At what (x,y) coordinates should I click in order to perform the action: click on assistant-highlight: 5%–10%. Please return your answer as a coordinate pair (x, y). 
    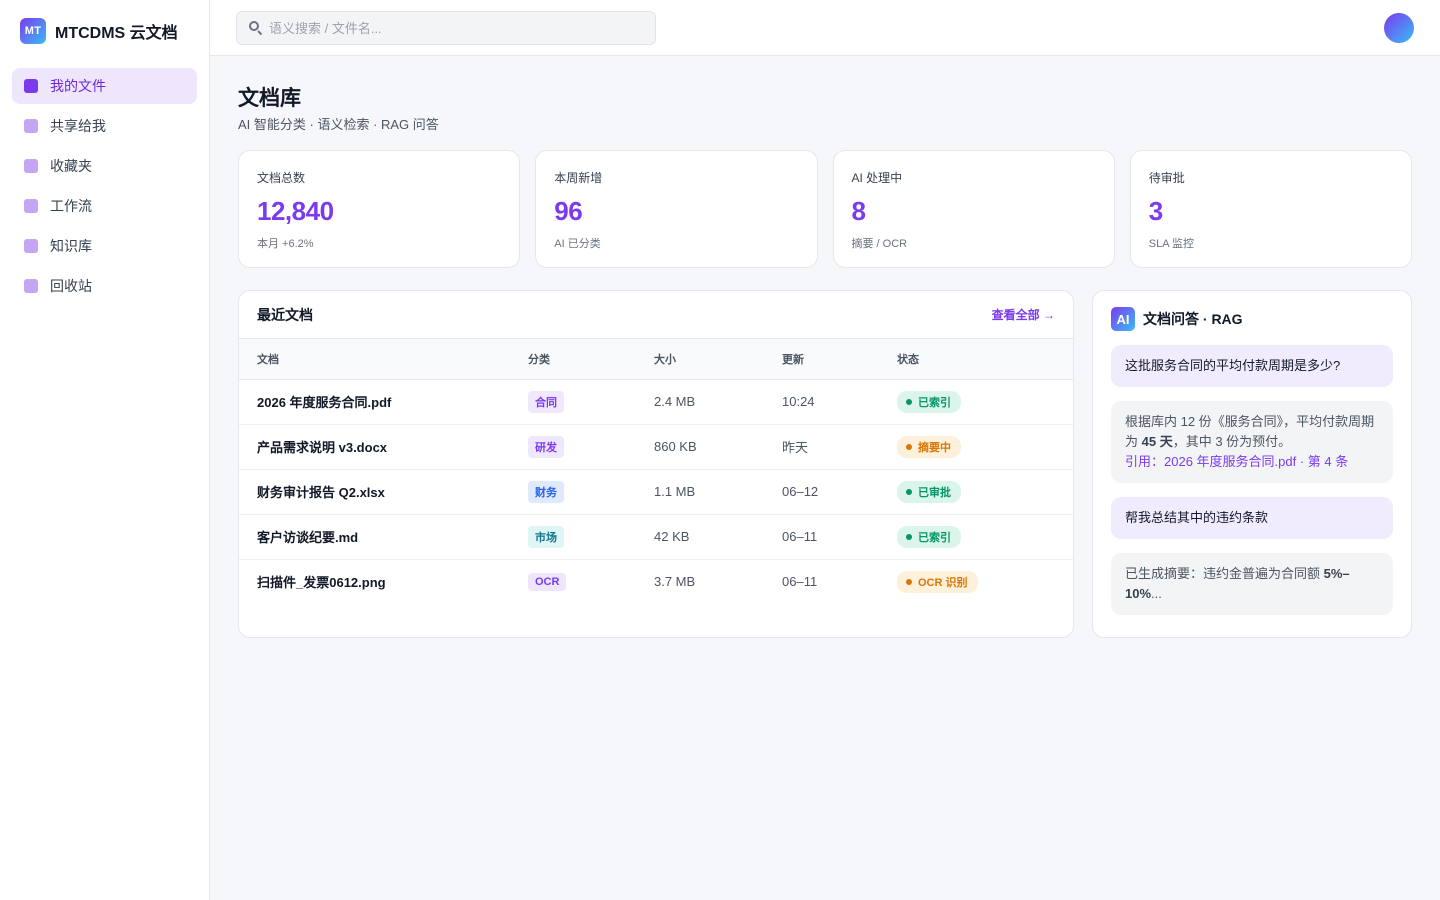
    Looking at the image, I should click on (1237, 583).